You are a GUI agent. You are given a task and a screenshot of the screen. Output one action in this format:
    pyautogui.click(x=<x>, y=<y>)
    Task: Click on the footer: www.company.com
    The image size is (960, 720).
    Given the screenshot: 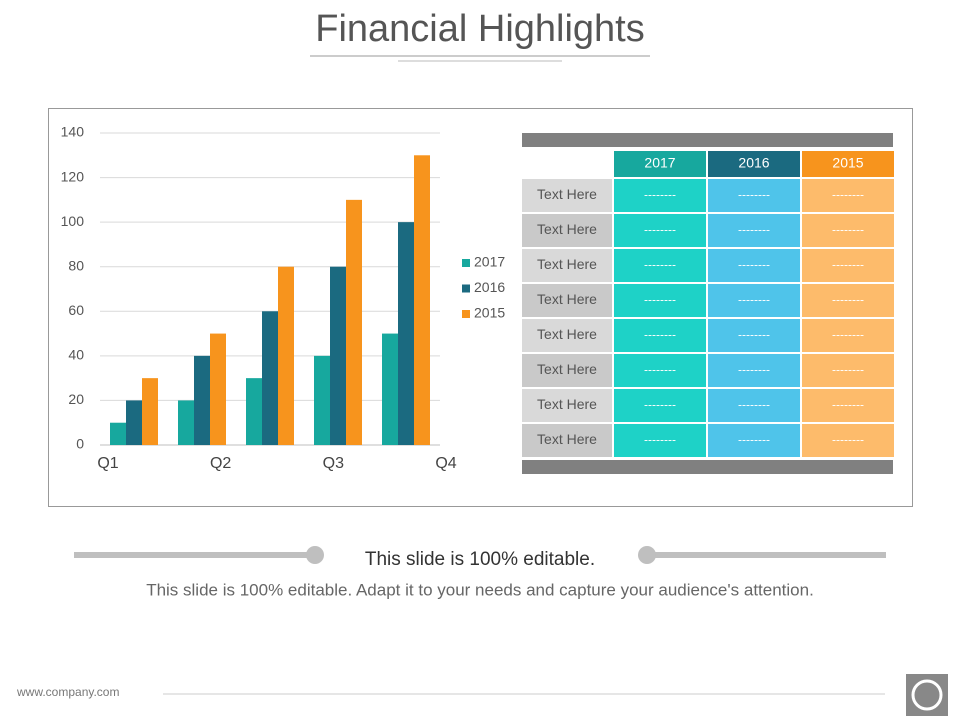 What is the action you would take?
    pyautogui.click(x=67, y=692)
    